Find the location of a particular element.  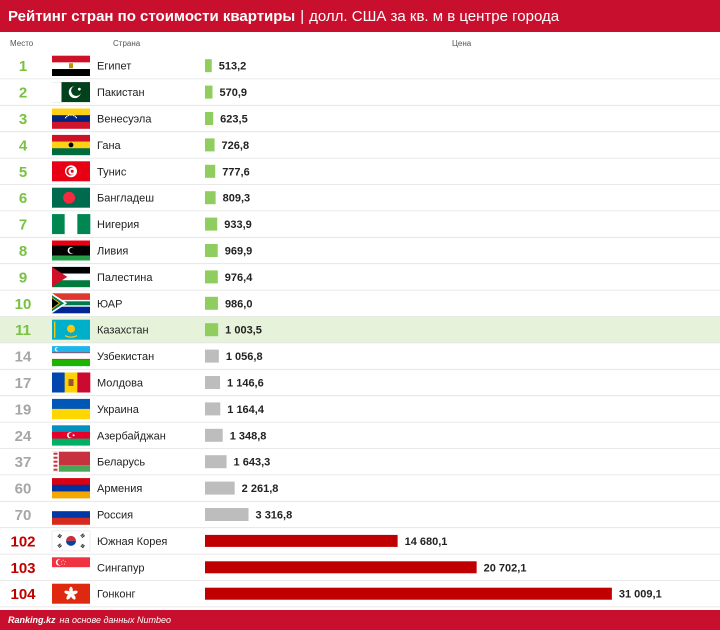

rank-label: 70 is located at coordinates (23, 515).